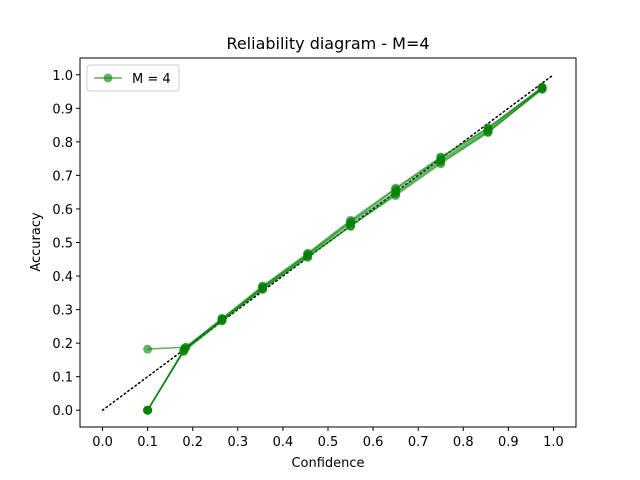  What do you see at coordinates (373, 442) in the screenshot?
I see `x-tick-label: 0.6` at bounding box center [373, 442].